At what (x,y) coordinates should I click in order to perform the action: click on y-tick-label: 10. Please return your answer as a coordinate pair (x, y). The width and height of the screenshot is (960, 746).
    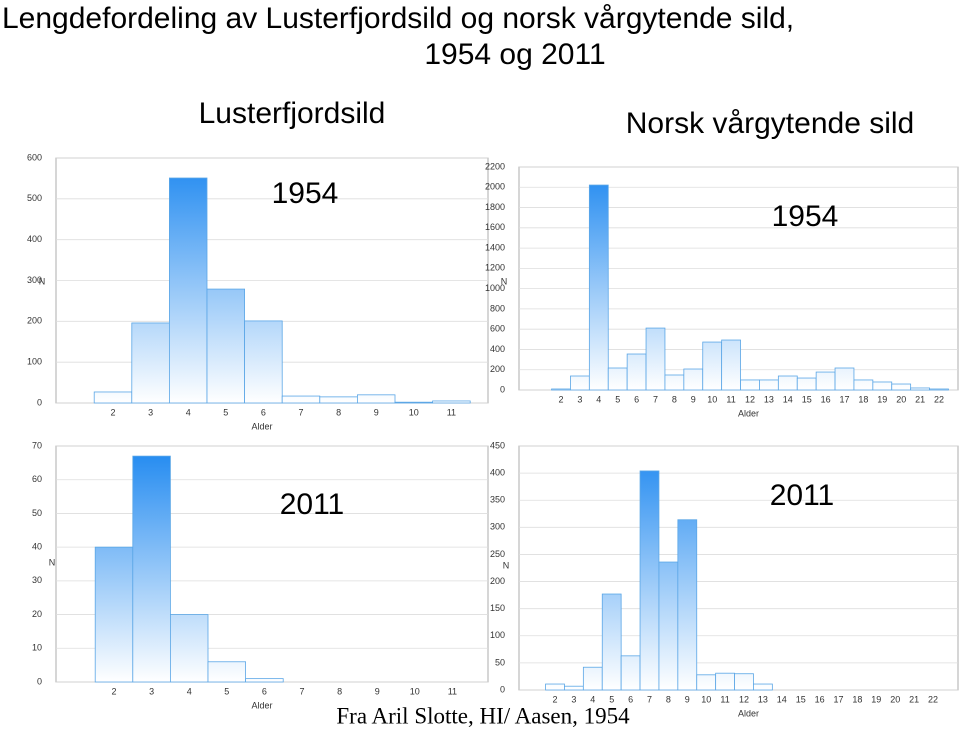
    Looking at the image, I should click on (37, 648).